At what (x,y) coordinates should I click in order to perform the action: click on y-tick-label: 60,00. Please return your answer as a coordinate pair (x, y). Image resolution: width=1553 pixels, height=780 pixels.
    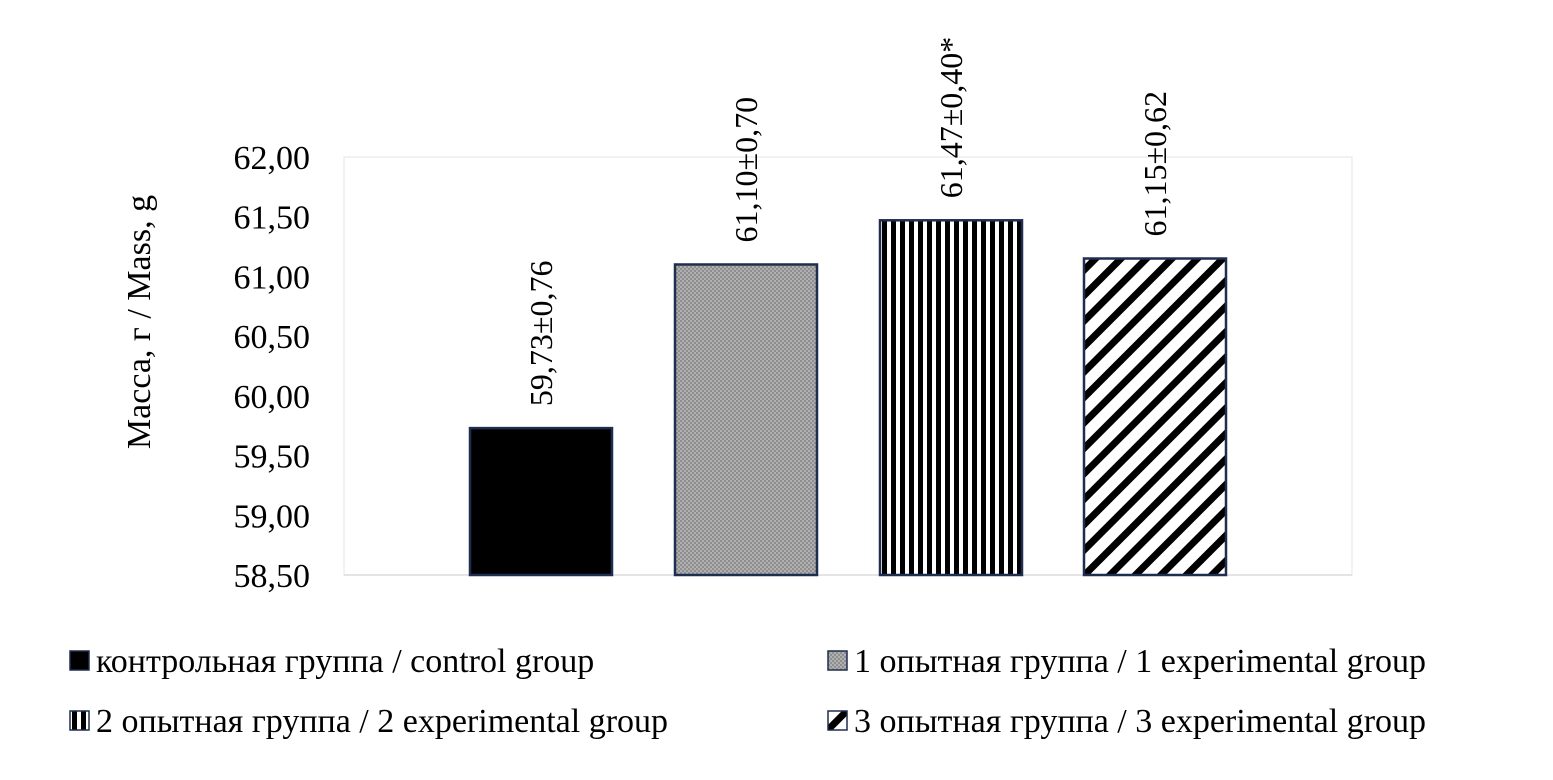
    Looking at the image, I should click on (272, 397).